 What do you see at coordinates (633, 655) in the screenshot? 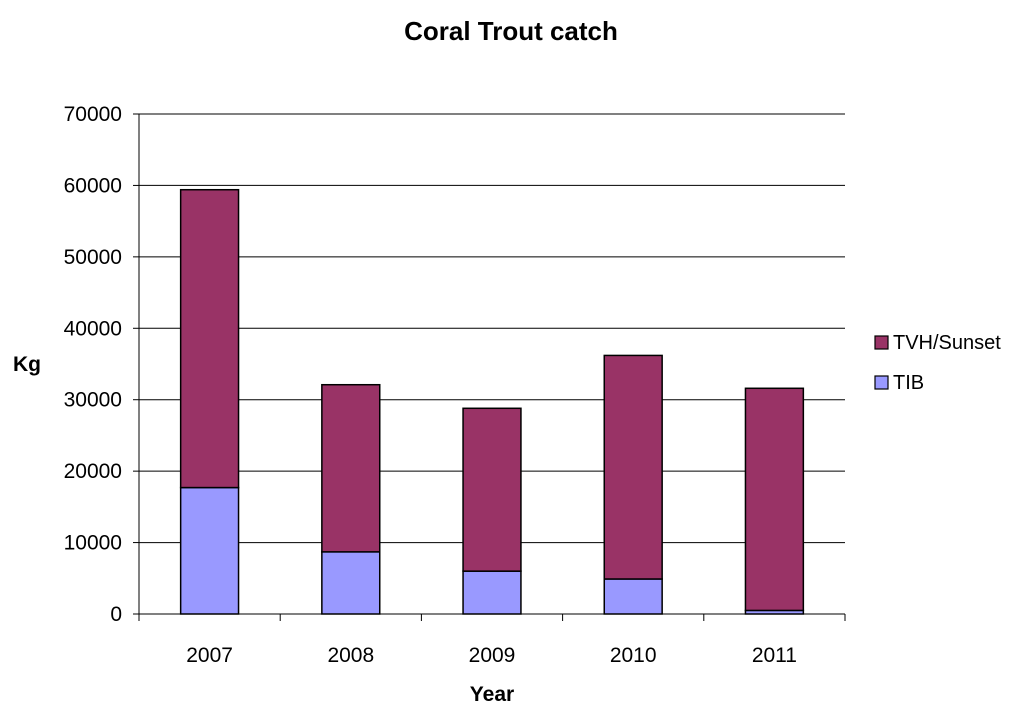
I see `x-tick-label: 2010` at bounding box center [633, 655].